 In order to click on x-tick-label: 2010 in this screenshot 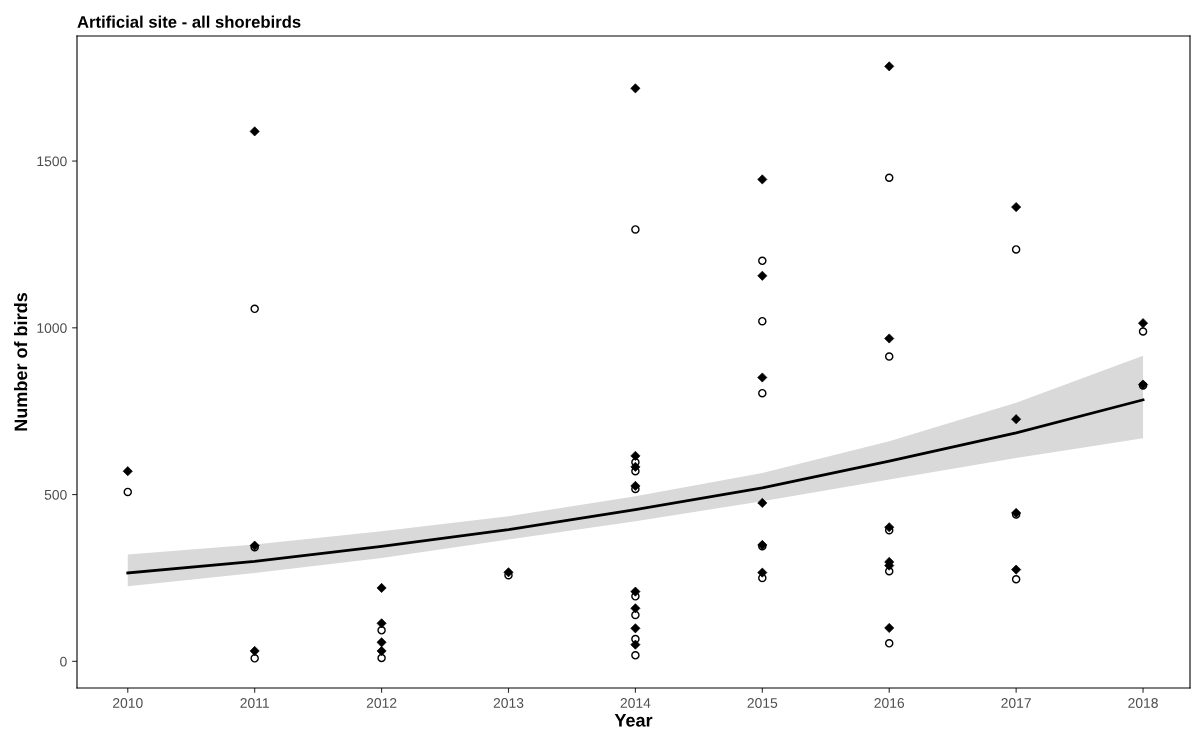, I will do `click(128, 703)`.